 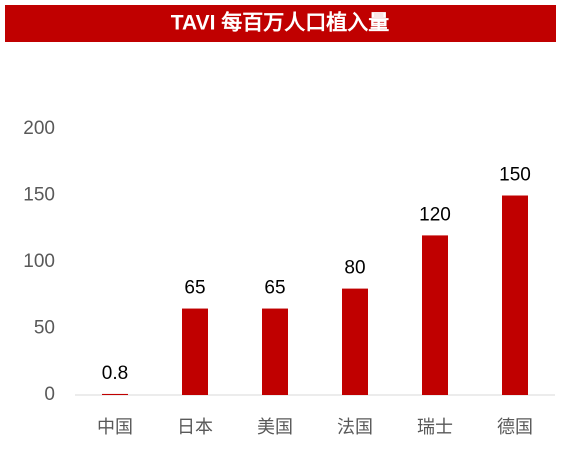 I want to click on data-label: 80, so click(x=354, y=268).